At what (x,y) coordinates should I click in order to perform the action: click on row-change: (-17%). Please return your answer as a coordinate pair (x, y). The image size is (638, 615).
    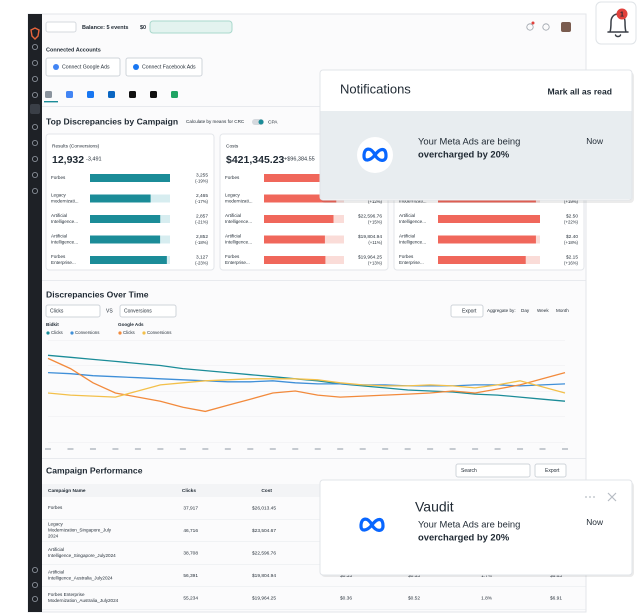
    Looking at the image, I should click on (201, 201).